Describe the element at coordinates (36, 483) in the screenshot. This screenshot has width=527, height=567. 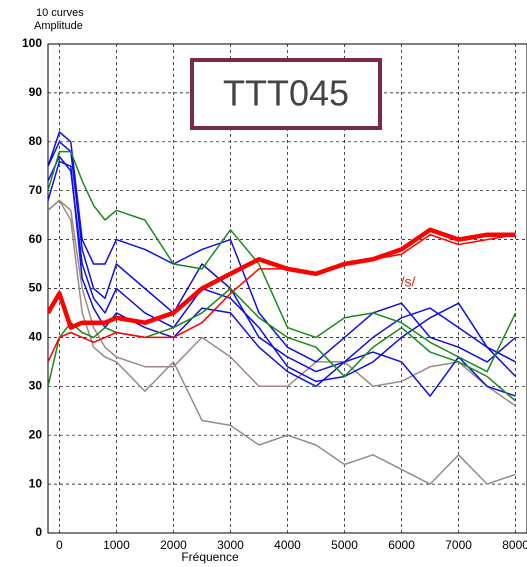
I see `y-tick-label: 10` at that location.